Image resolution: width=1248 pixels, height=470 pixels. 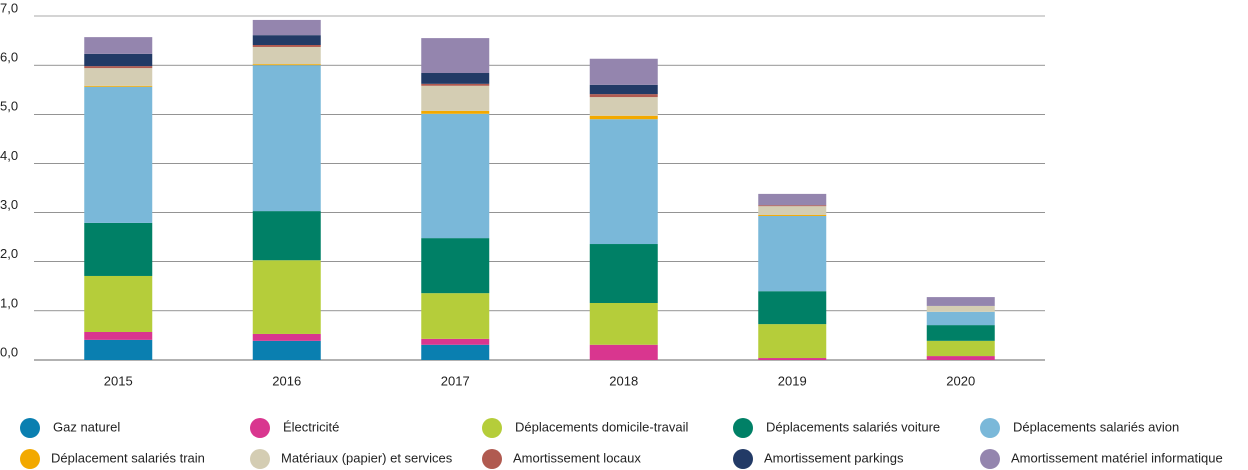 I want to click on legend-label: Gaz naturel, so click(x=86, y=426).